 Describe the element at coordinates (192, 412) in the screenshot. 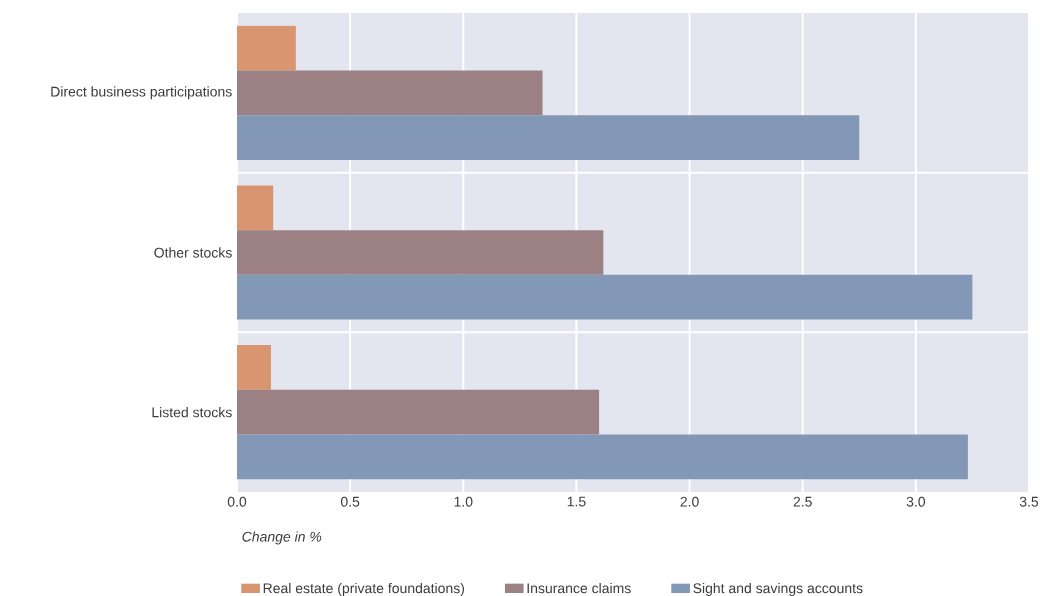

I see `y-tick-label: Listed stocks` at that location.